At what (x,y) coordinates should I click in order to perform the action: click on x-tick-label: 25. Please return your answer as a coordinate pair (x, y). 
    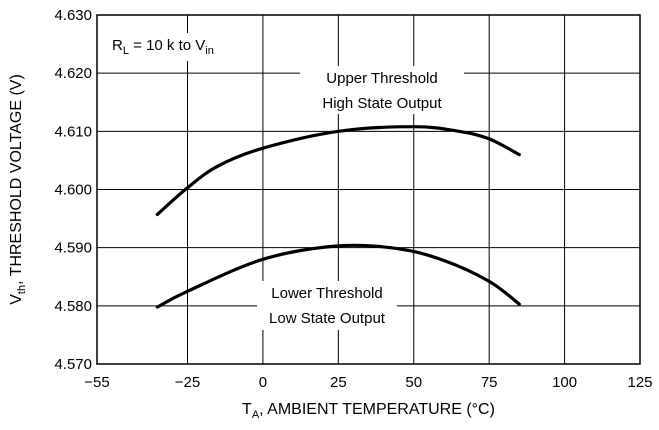
    Looking at the image, I should click on (338, 382).